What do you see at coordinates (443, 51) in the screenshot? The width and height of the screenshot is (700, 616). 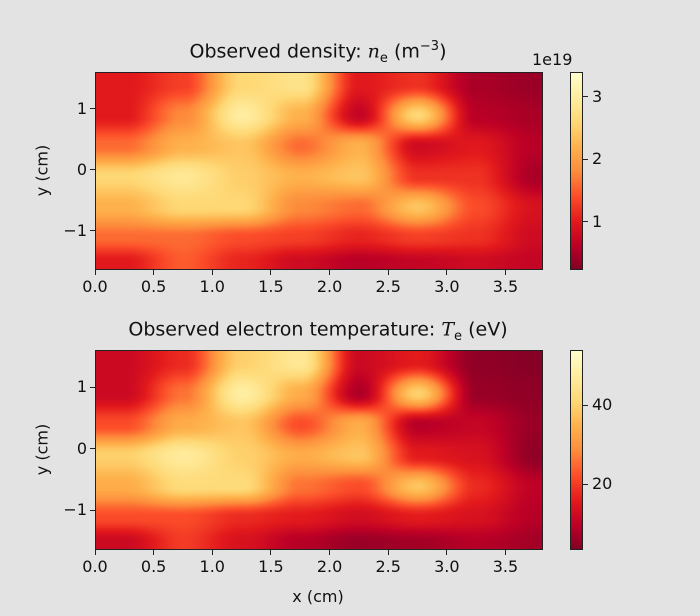 I see `title-part: )` at bounding box center [443, 51].